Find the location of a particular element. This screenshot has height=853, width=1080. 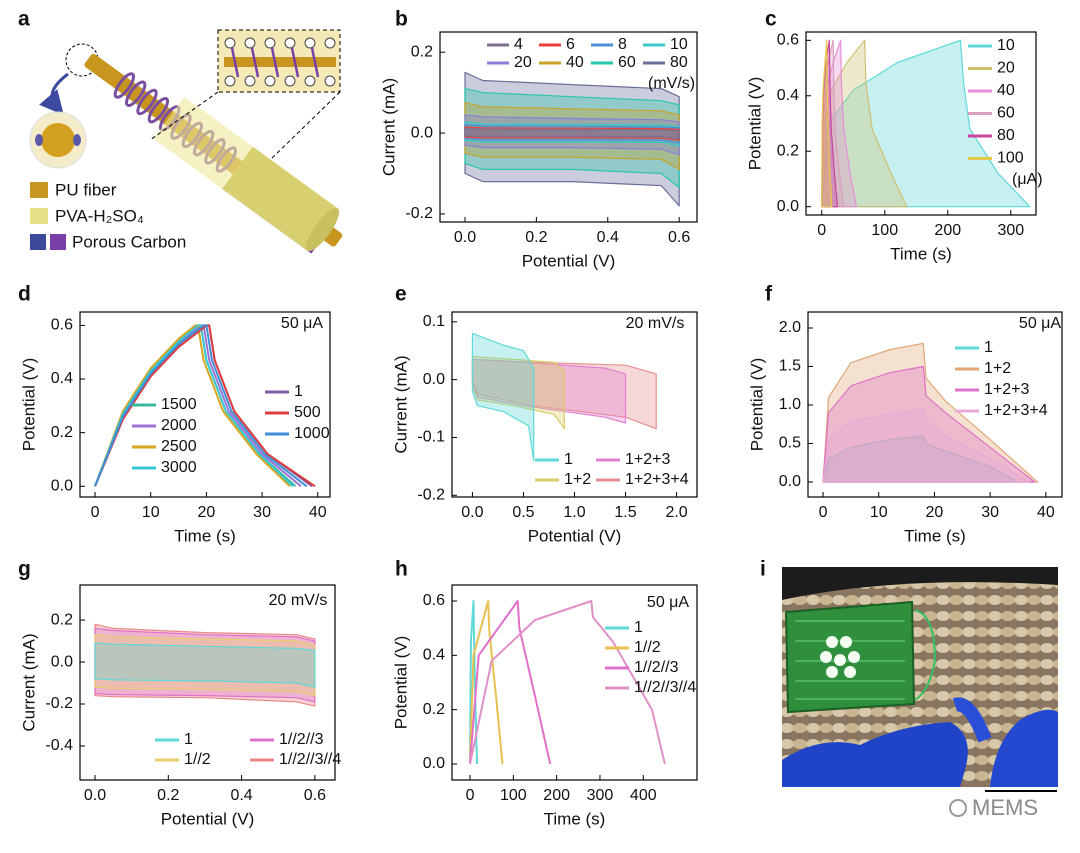

legend-label: 500 is located at coordinates (307, 412).